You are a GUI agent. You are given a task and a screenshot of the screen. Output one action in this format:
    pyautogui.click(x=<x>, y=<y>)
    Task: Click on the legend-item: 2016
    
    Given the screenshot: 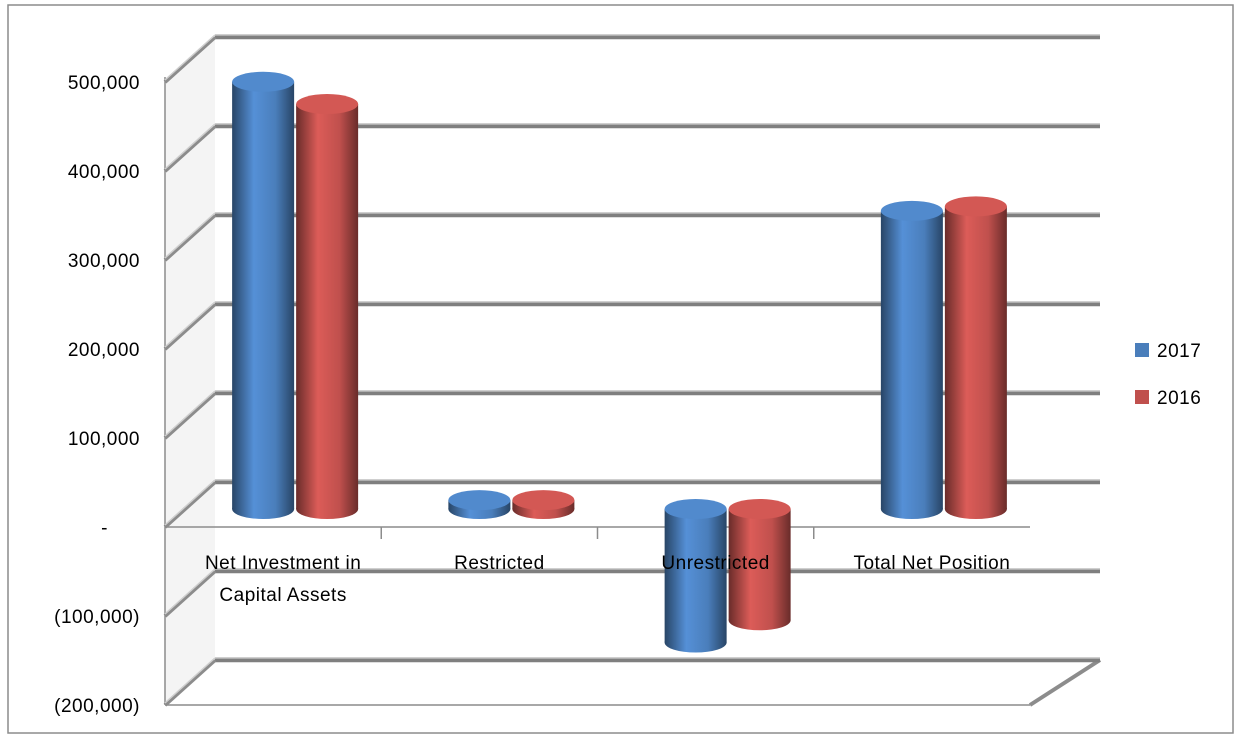 What is the action you would take?
    pyautogui.click(x=1168, y=398)
    